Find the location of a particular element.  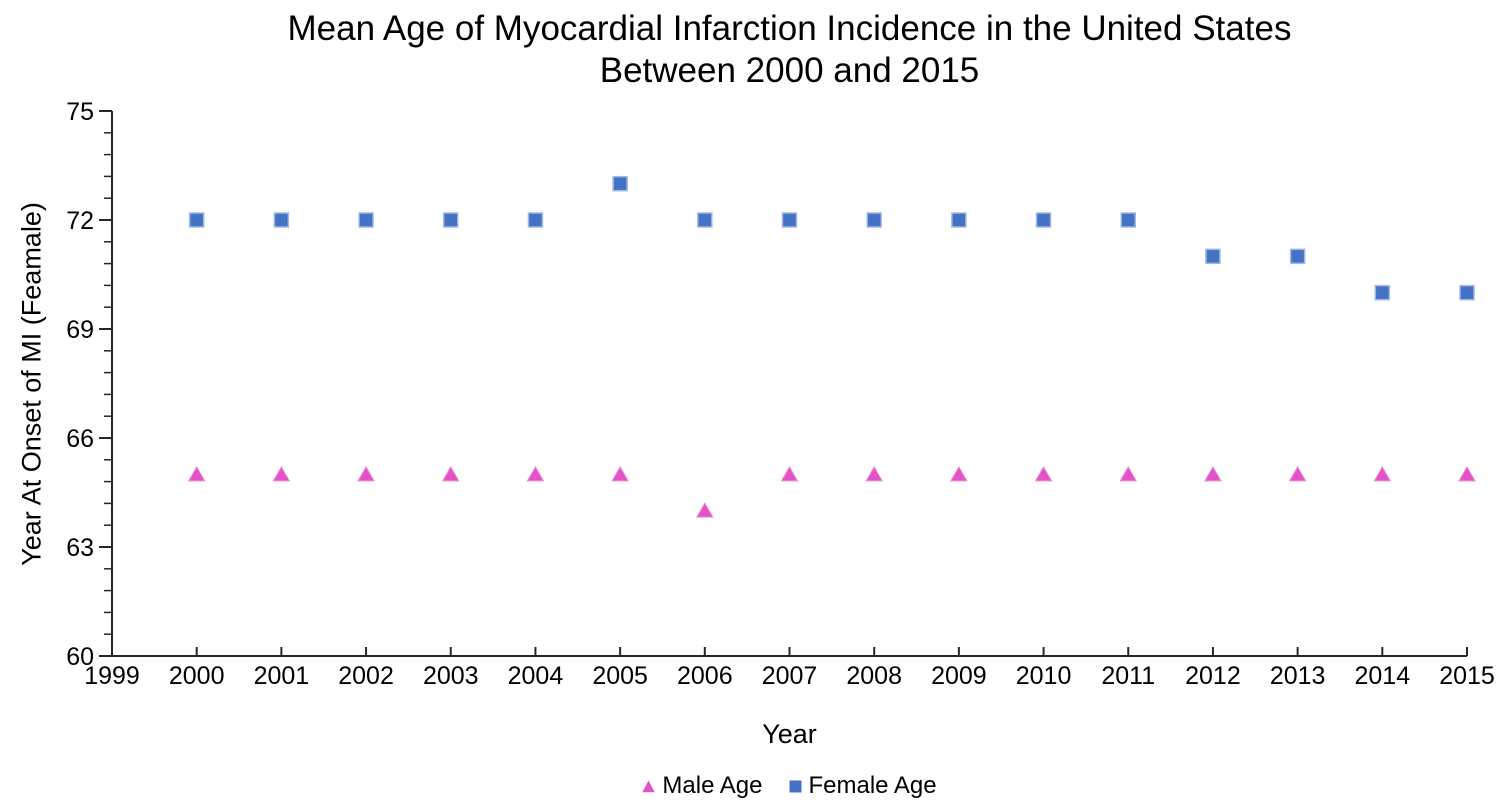

x-tick-label: 2015 is located at coordinates (1467, 676).